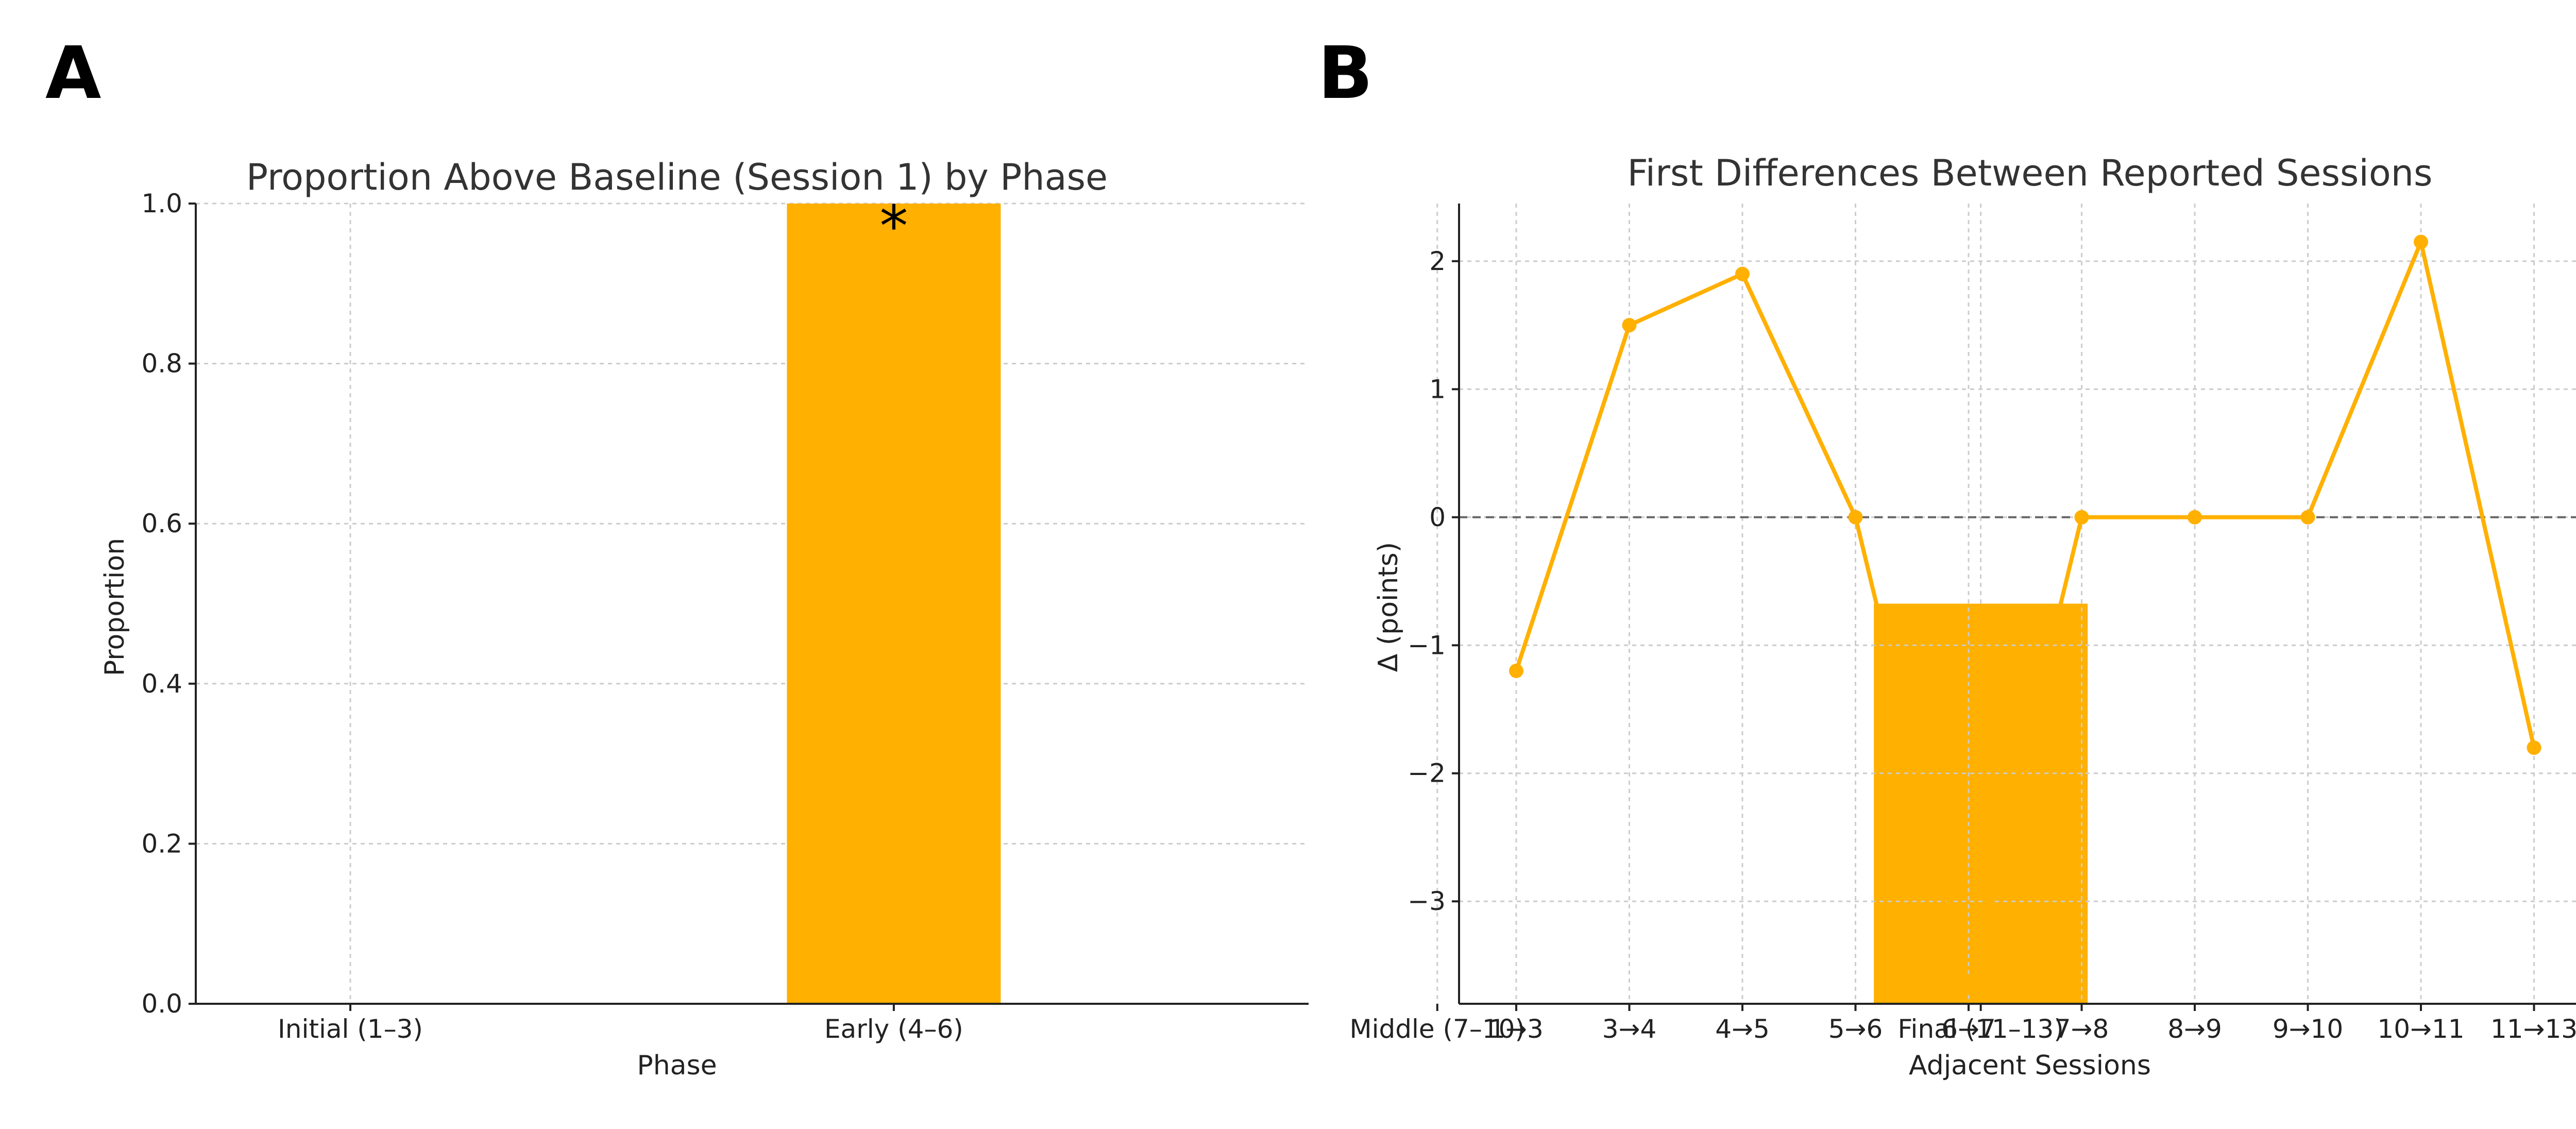 The image size is (2576, 1129). What do you see at coordinates (1427, 901) in the screenshot?
I see `panel-b-y-tick-label-0: −3` at bounding box center [1427, 901].